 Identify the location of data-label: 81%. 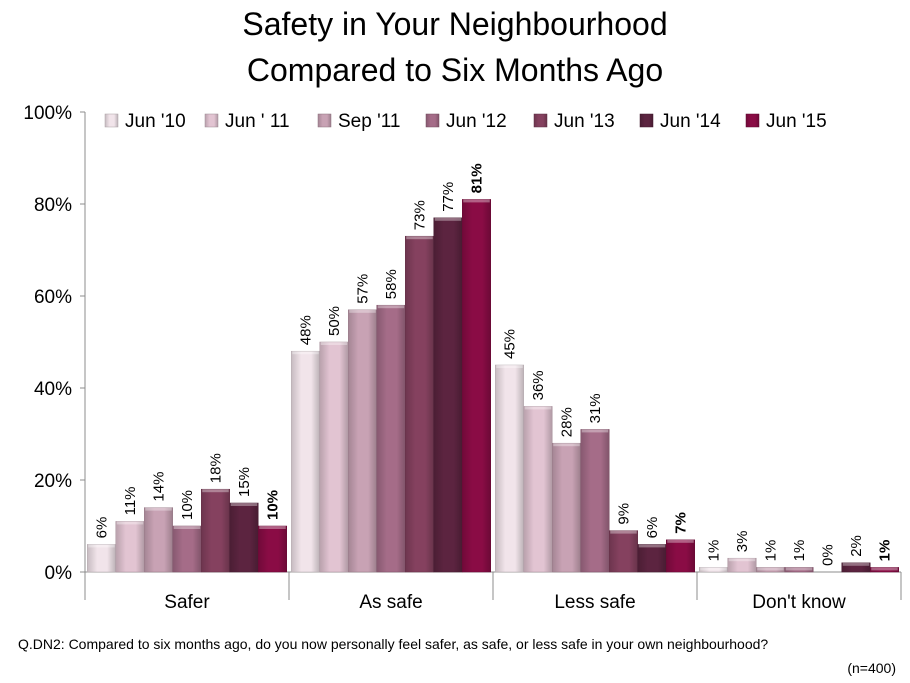
(477, 178).